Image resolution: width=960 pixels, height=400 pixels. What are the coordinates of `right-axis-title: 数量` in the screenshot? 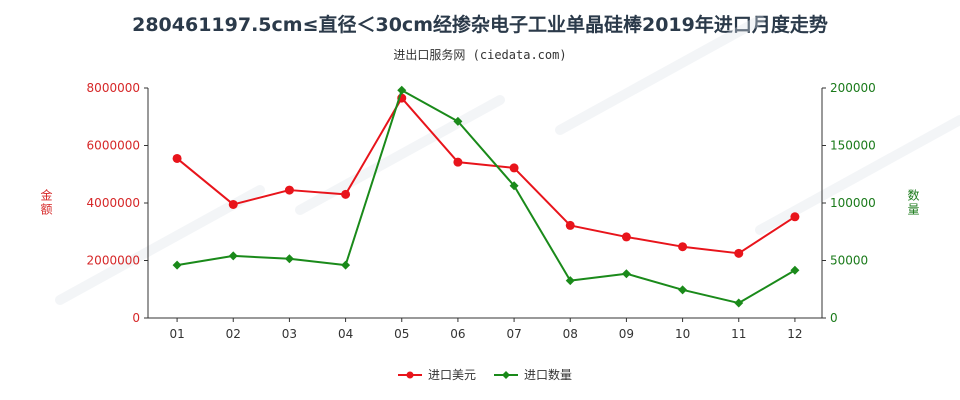 It's located at (913, 202).